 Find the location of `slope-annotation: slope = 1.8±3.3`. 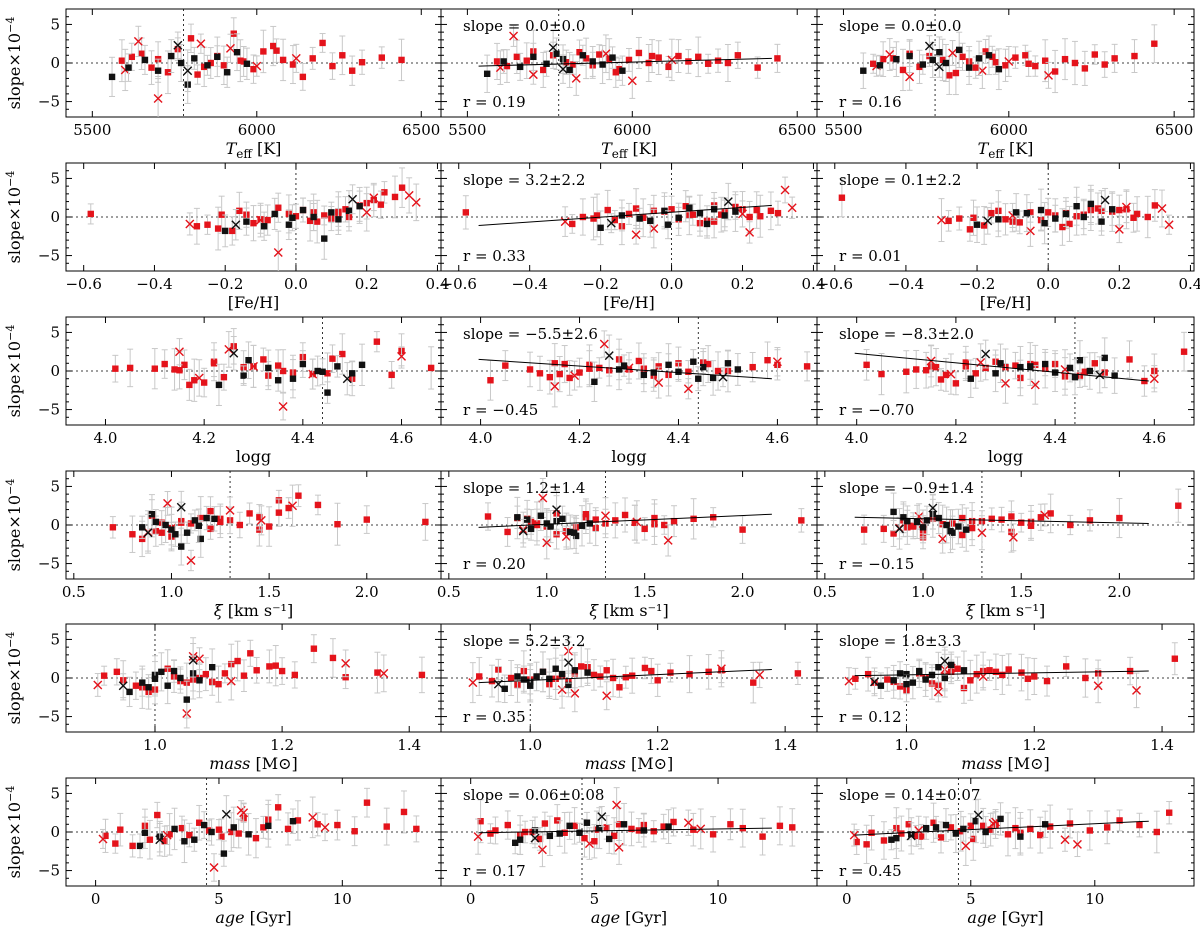

slope-annotation: slope = 1.8±3.3 is located at coordinates (900, 641).